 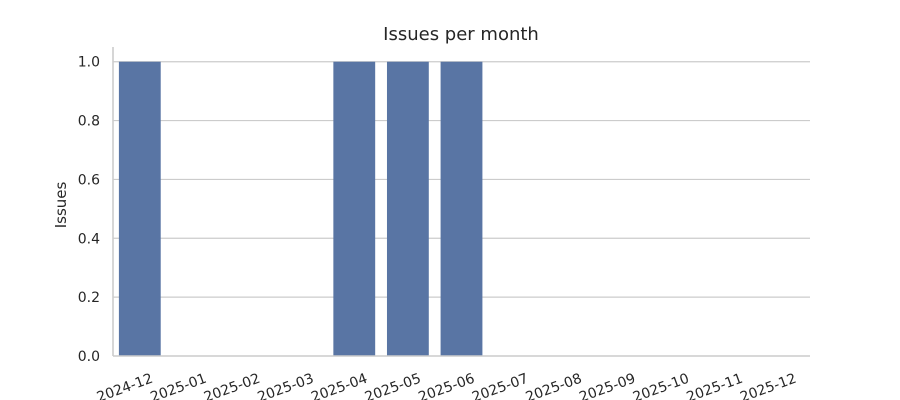 What do you see at coordinates (393, 385) in the screenshot?
I see `x-tick-label: 2025-05` at bounding box center [393, 385].